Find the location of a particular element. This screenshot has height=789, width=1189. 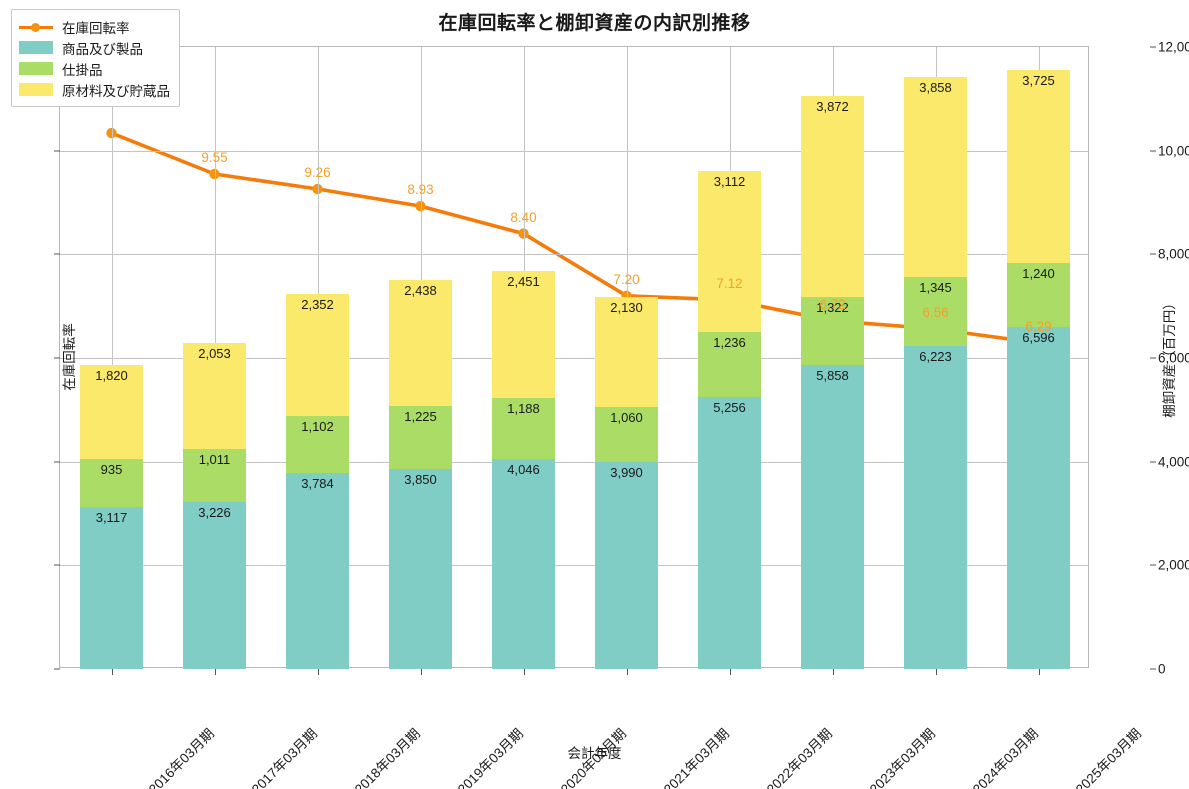

legend-label: 商品及び製品 is located at coordinates (102, 49).